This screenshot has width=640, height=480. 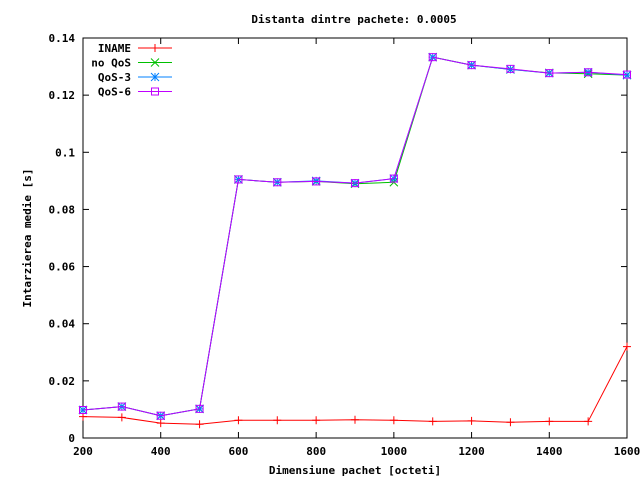 What do you see at coordinates (62, 209) in the screenshot?
I see `y-tick-label: 0.08` at bounding box center [62, 209].